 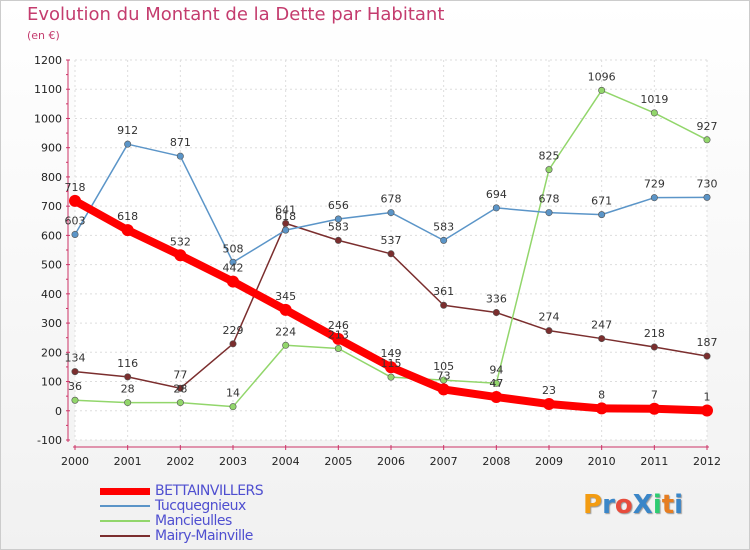 What do you see at coordinates (391, 240) in the screenshot?
I see `data-label-mairy-mainville: 537` at bounding box center [391, 240].